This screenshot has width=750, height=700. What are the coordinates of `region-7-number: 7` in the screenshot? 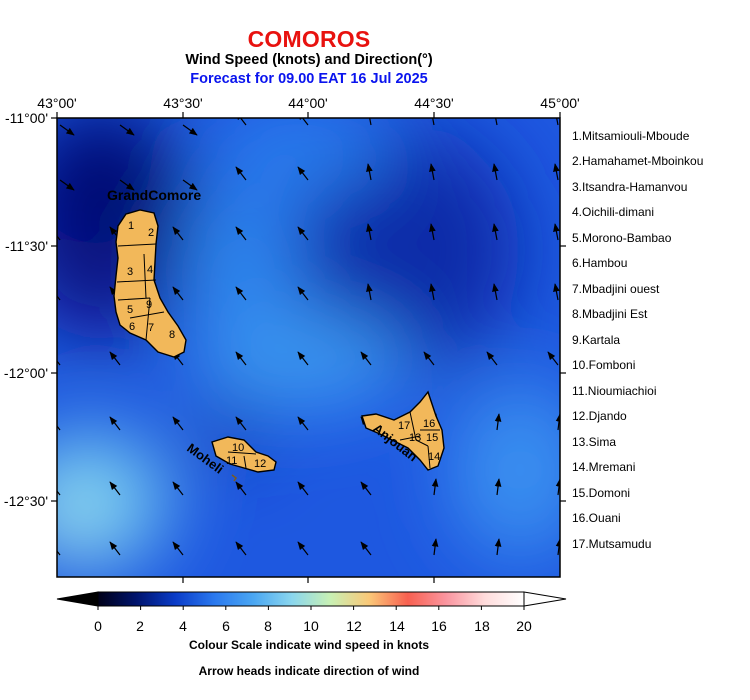 It's located at (151, 328).